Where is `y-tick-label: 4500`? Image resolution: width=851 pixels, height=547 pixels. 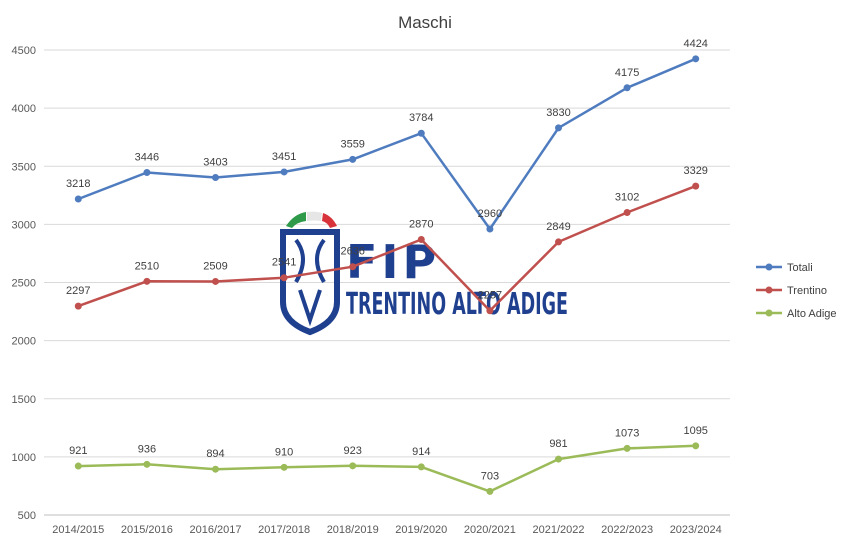 y-tick-label: 4500 is located at coordinates (24, 51).